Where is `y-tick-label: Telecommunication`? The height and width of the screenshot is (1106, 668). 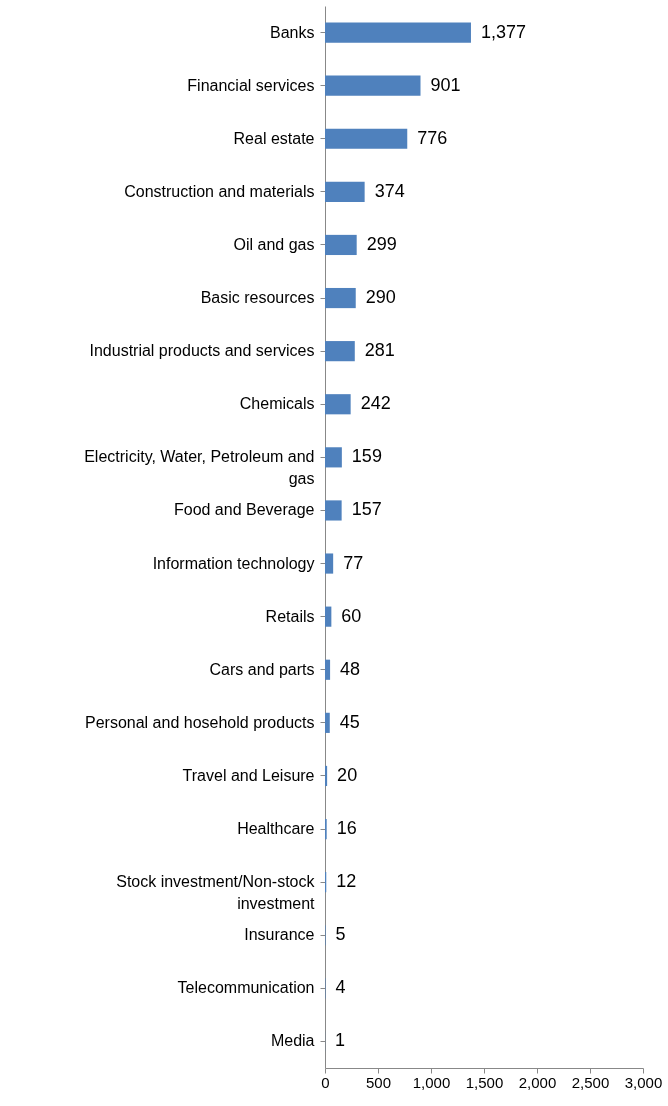
y-tick-label: Telecommunication is located at coordinates (246, 988).